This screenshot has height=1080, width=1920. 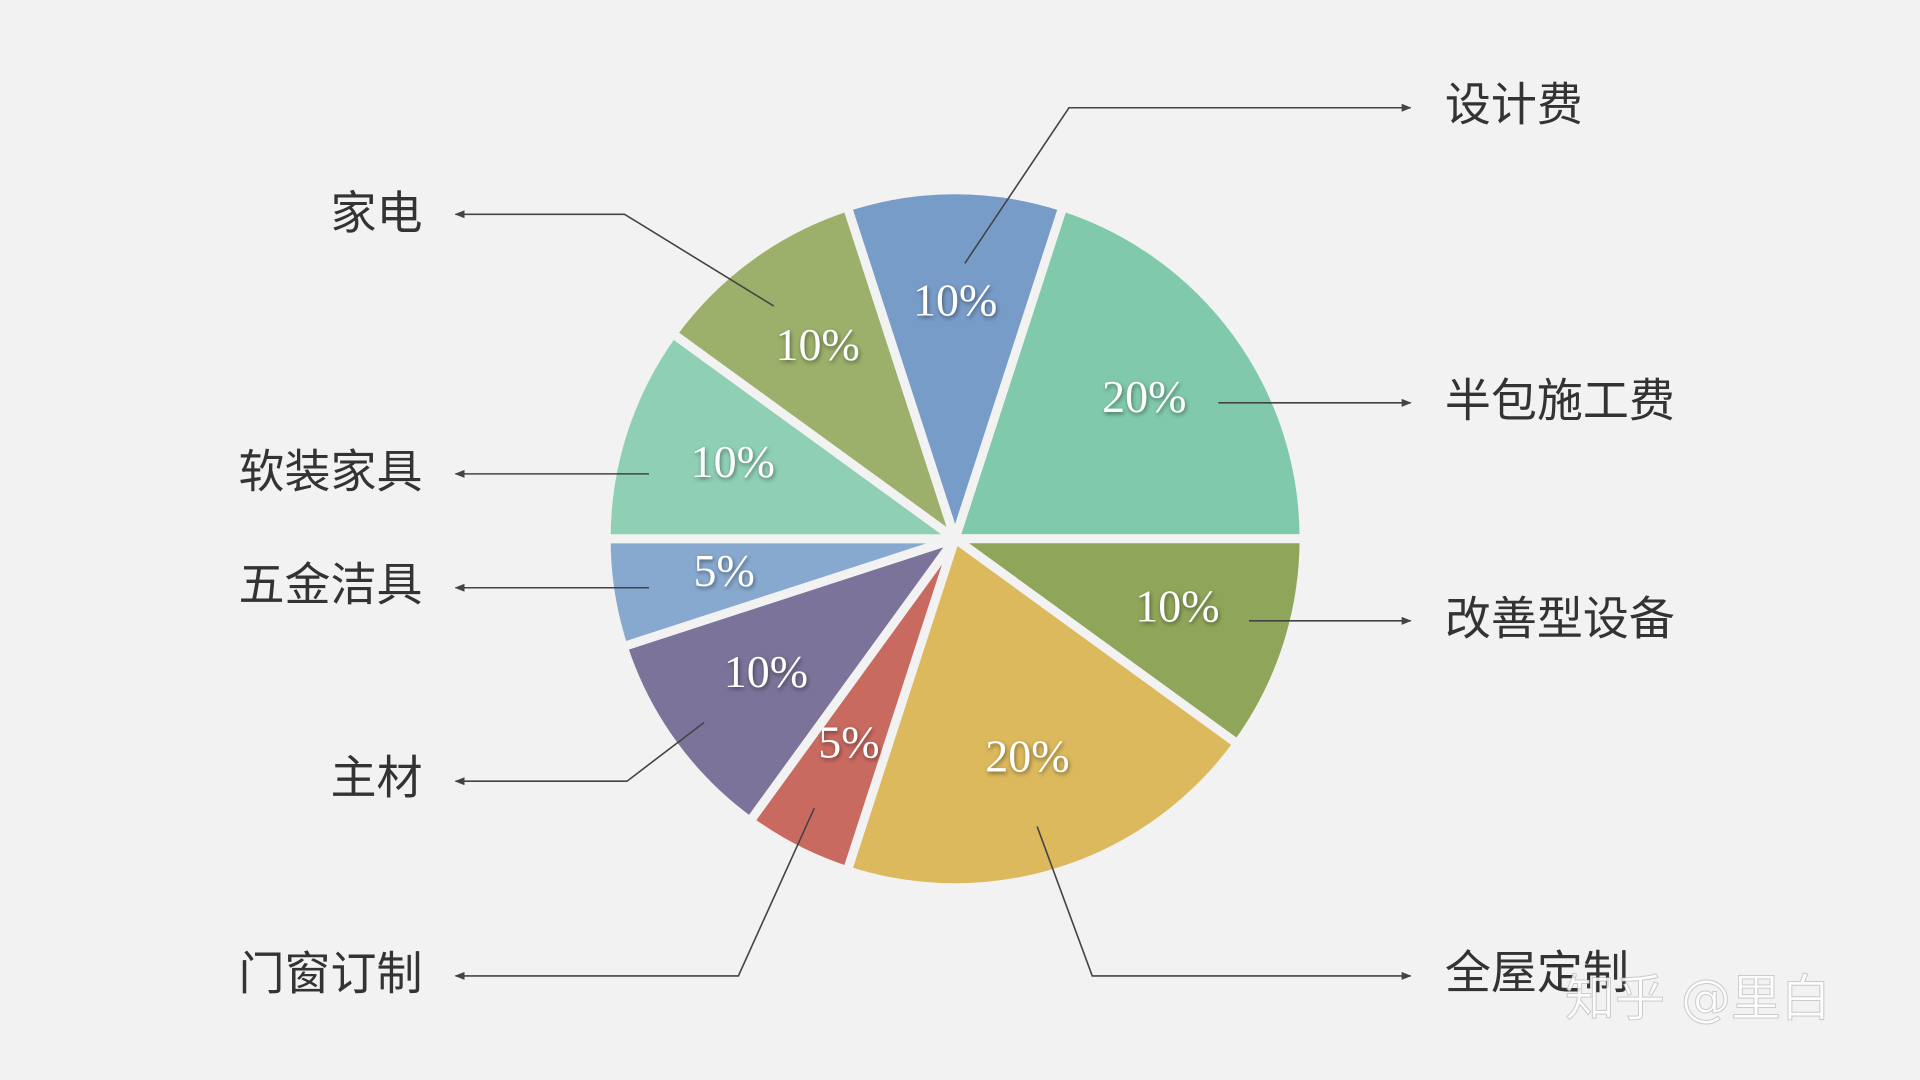 I want to click on category-label: 软装家具, so click(x=330, y=472).